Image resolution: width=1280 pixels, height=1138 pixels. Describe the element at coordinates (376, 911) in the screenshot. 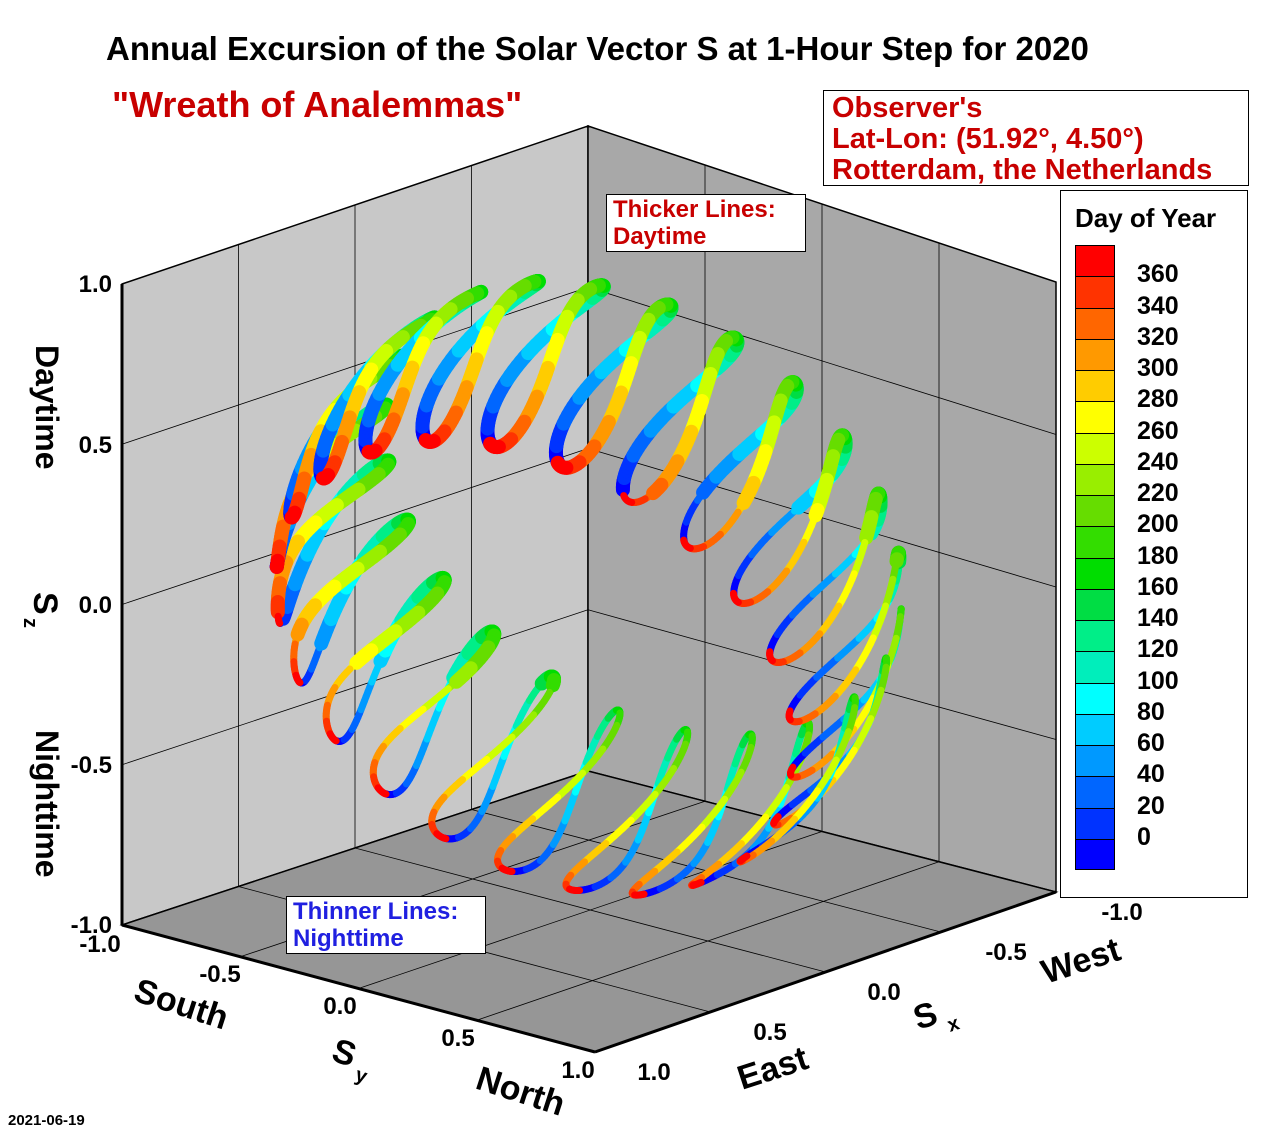

I see `nighttime-note-line-1: Thinner Lines:` at that location.